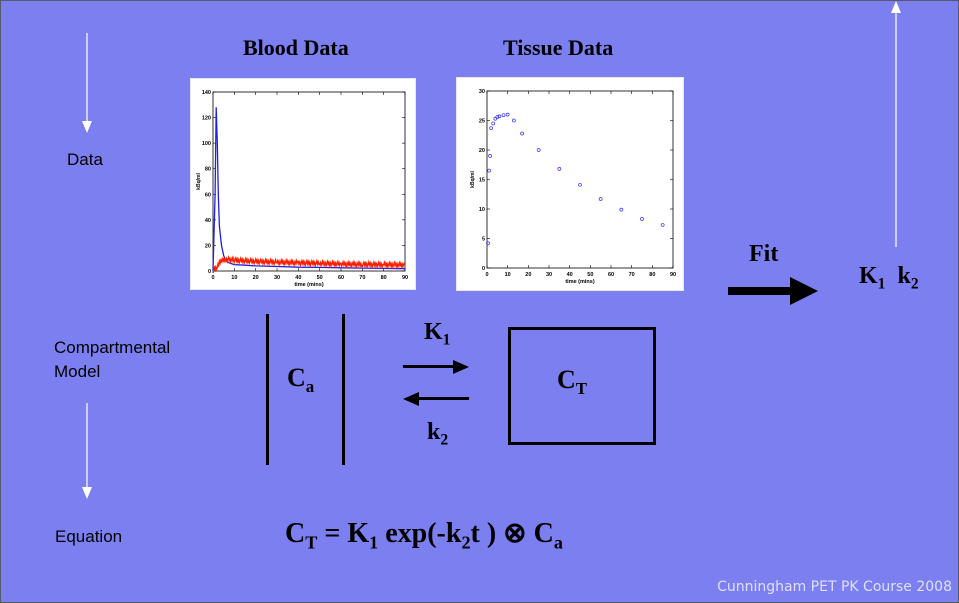  What do you see at coordinates (208, 170) in the screenshot?
I see `y-tick-label: 80` at bounding box center [208, 170].